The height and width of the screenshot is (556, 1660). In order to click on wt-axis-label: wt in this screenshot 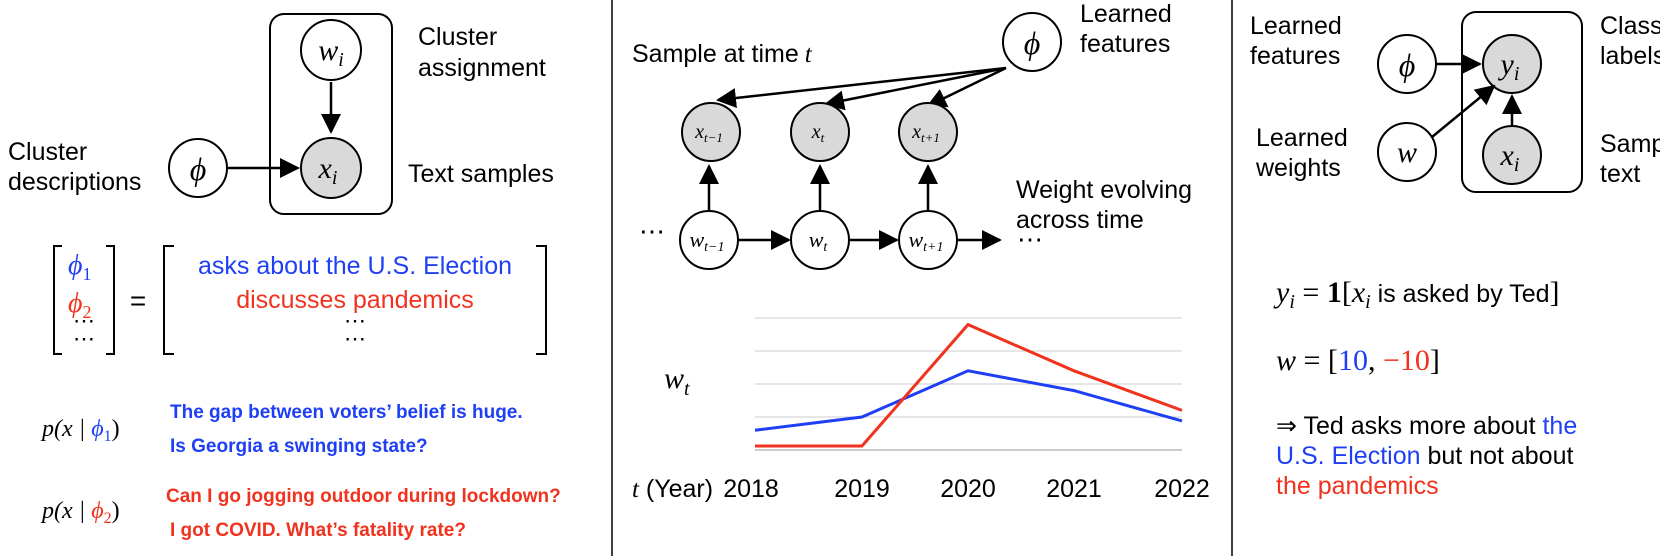, I will do `click(677, 381)`.